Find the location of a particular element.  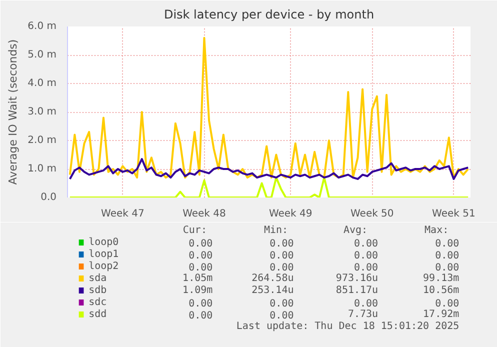

legend-label: loop1 is located at coordinates (103, 254).